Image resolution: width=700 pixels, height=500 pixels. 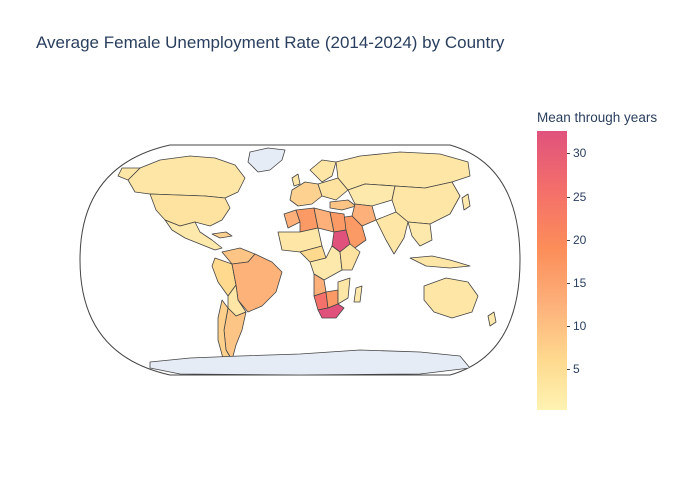 What do you see at coordinates (492, 319) in the screenshot?
I see `country-new-zealand` at bounding box center [492, 319].